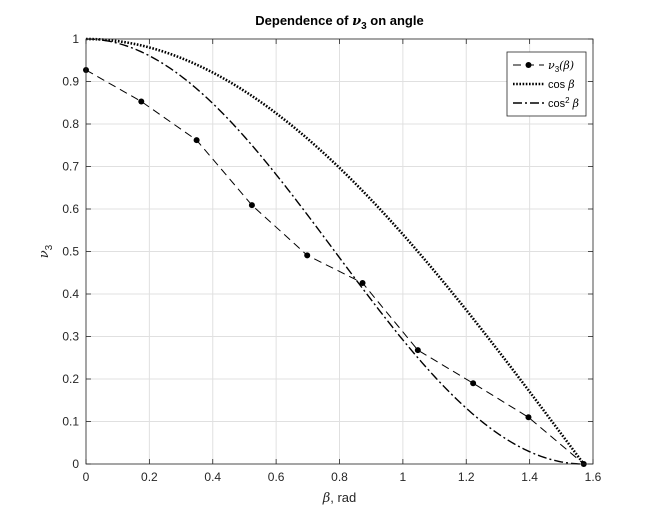  Describe the element at coordinates (70, 294) in the screenshot. I see `y-tick-label: 0.4` at that location.